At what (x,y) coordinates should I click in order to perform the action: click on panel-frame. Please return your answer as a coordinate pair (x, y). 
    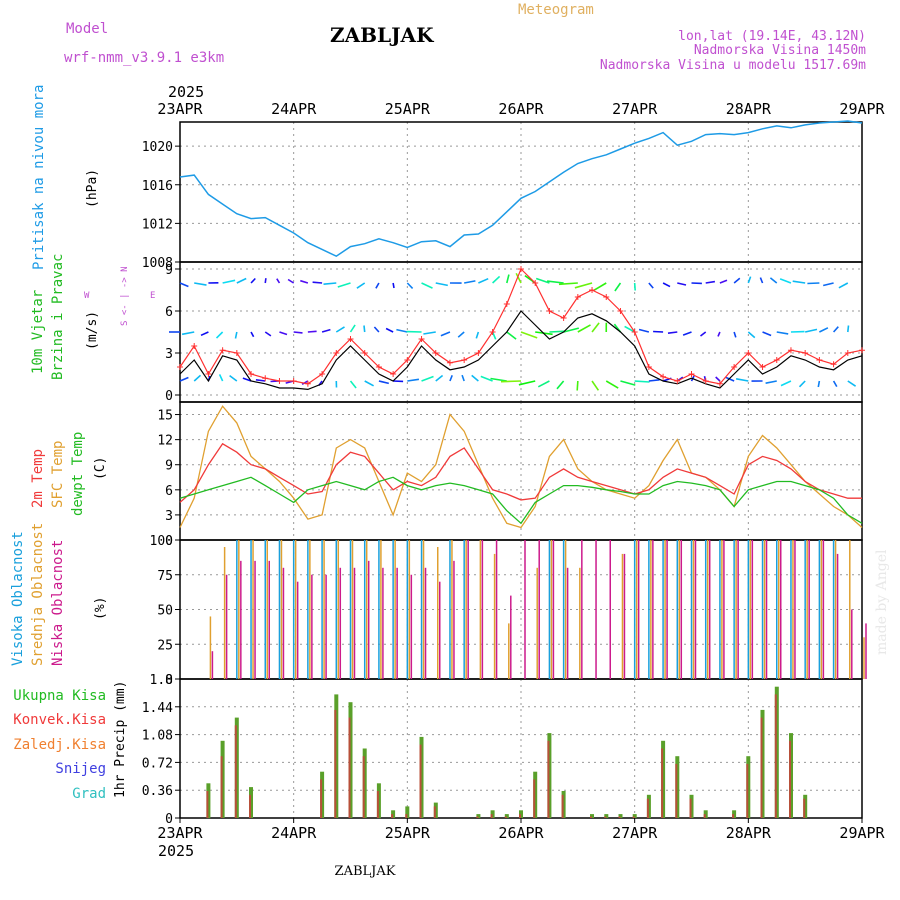
    Looking at the image, I should click on (521, 192).